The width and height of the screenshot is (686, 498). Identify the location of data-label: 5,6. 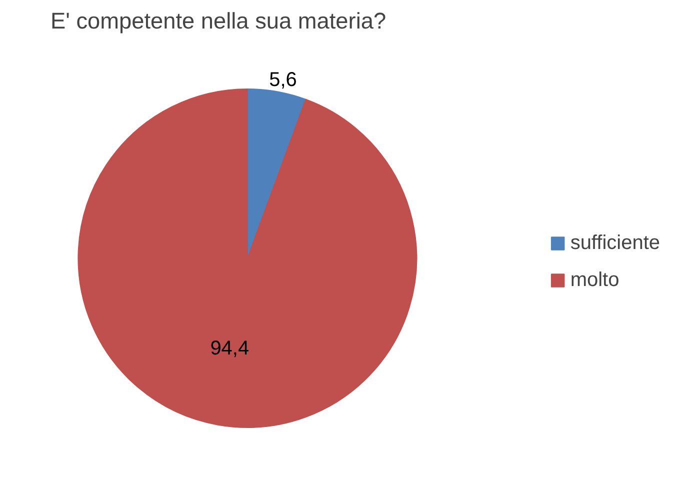
(283, 80).